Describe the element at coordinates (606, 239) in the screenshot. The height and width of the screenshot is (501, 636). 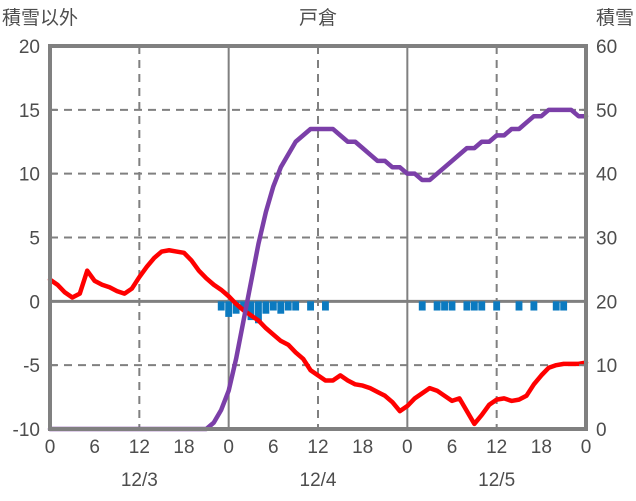
I see `right-axis-tick-label: 30` at that location.